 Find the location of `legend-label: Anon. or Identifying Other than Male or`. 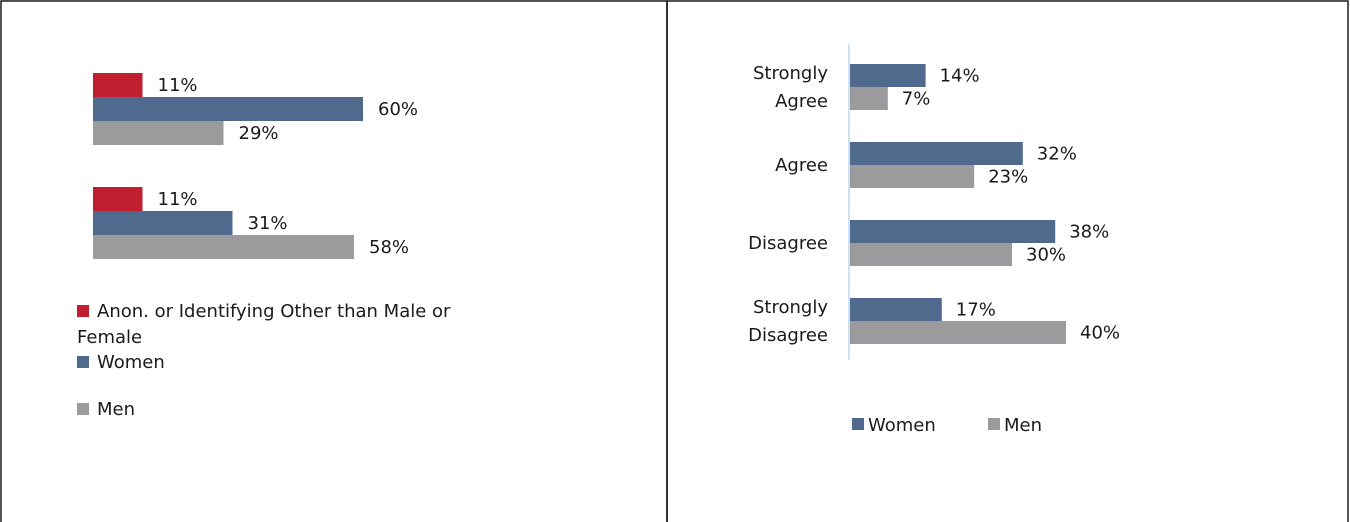

legend-label: Anon. or Identifying Other than Male or is located at coordinates (274, 311).